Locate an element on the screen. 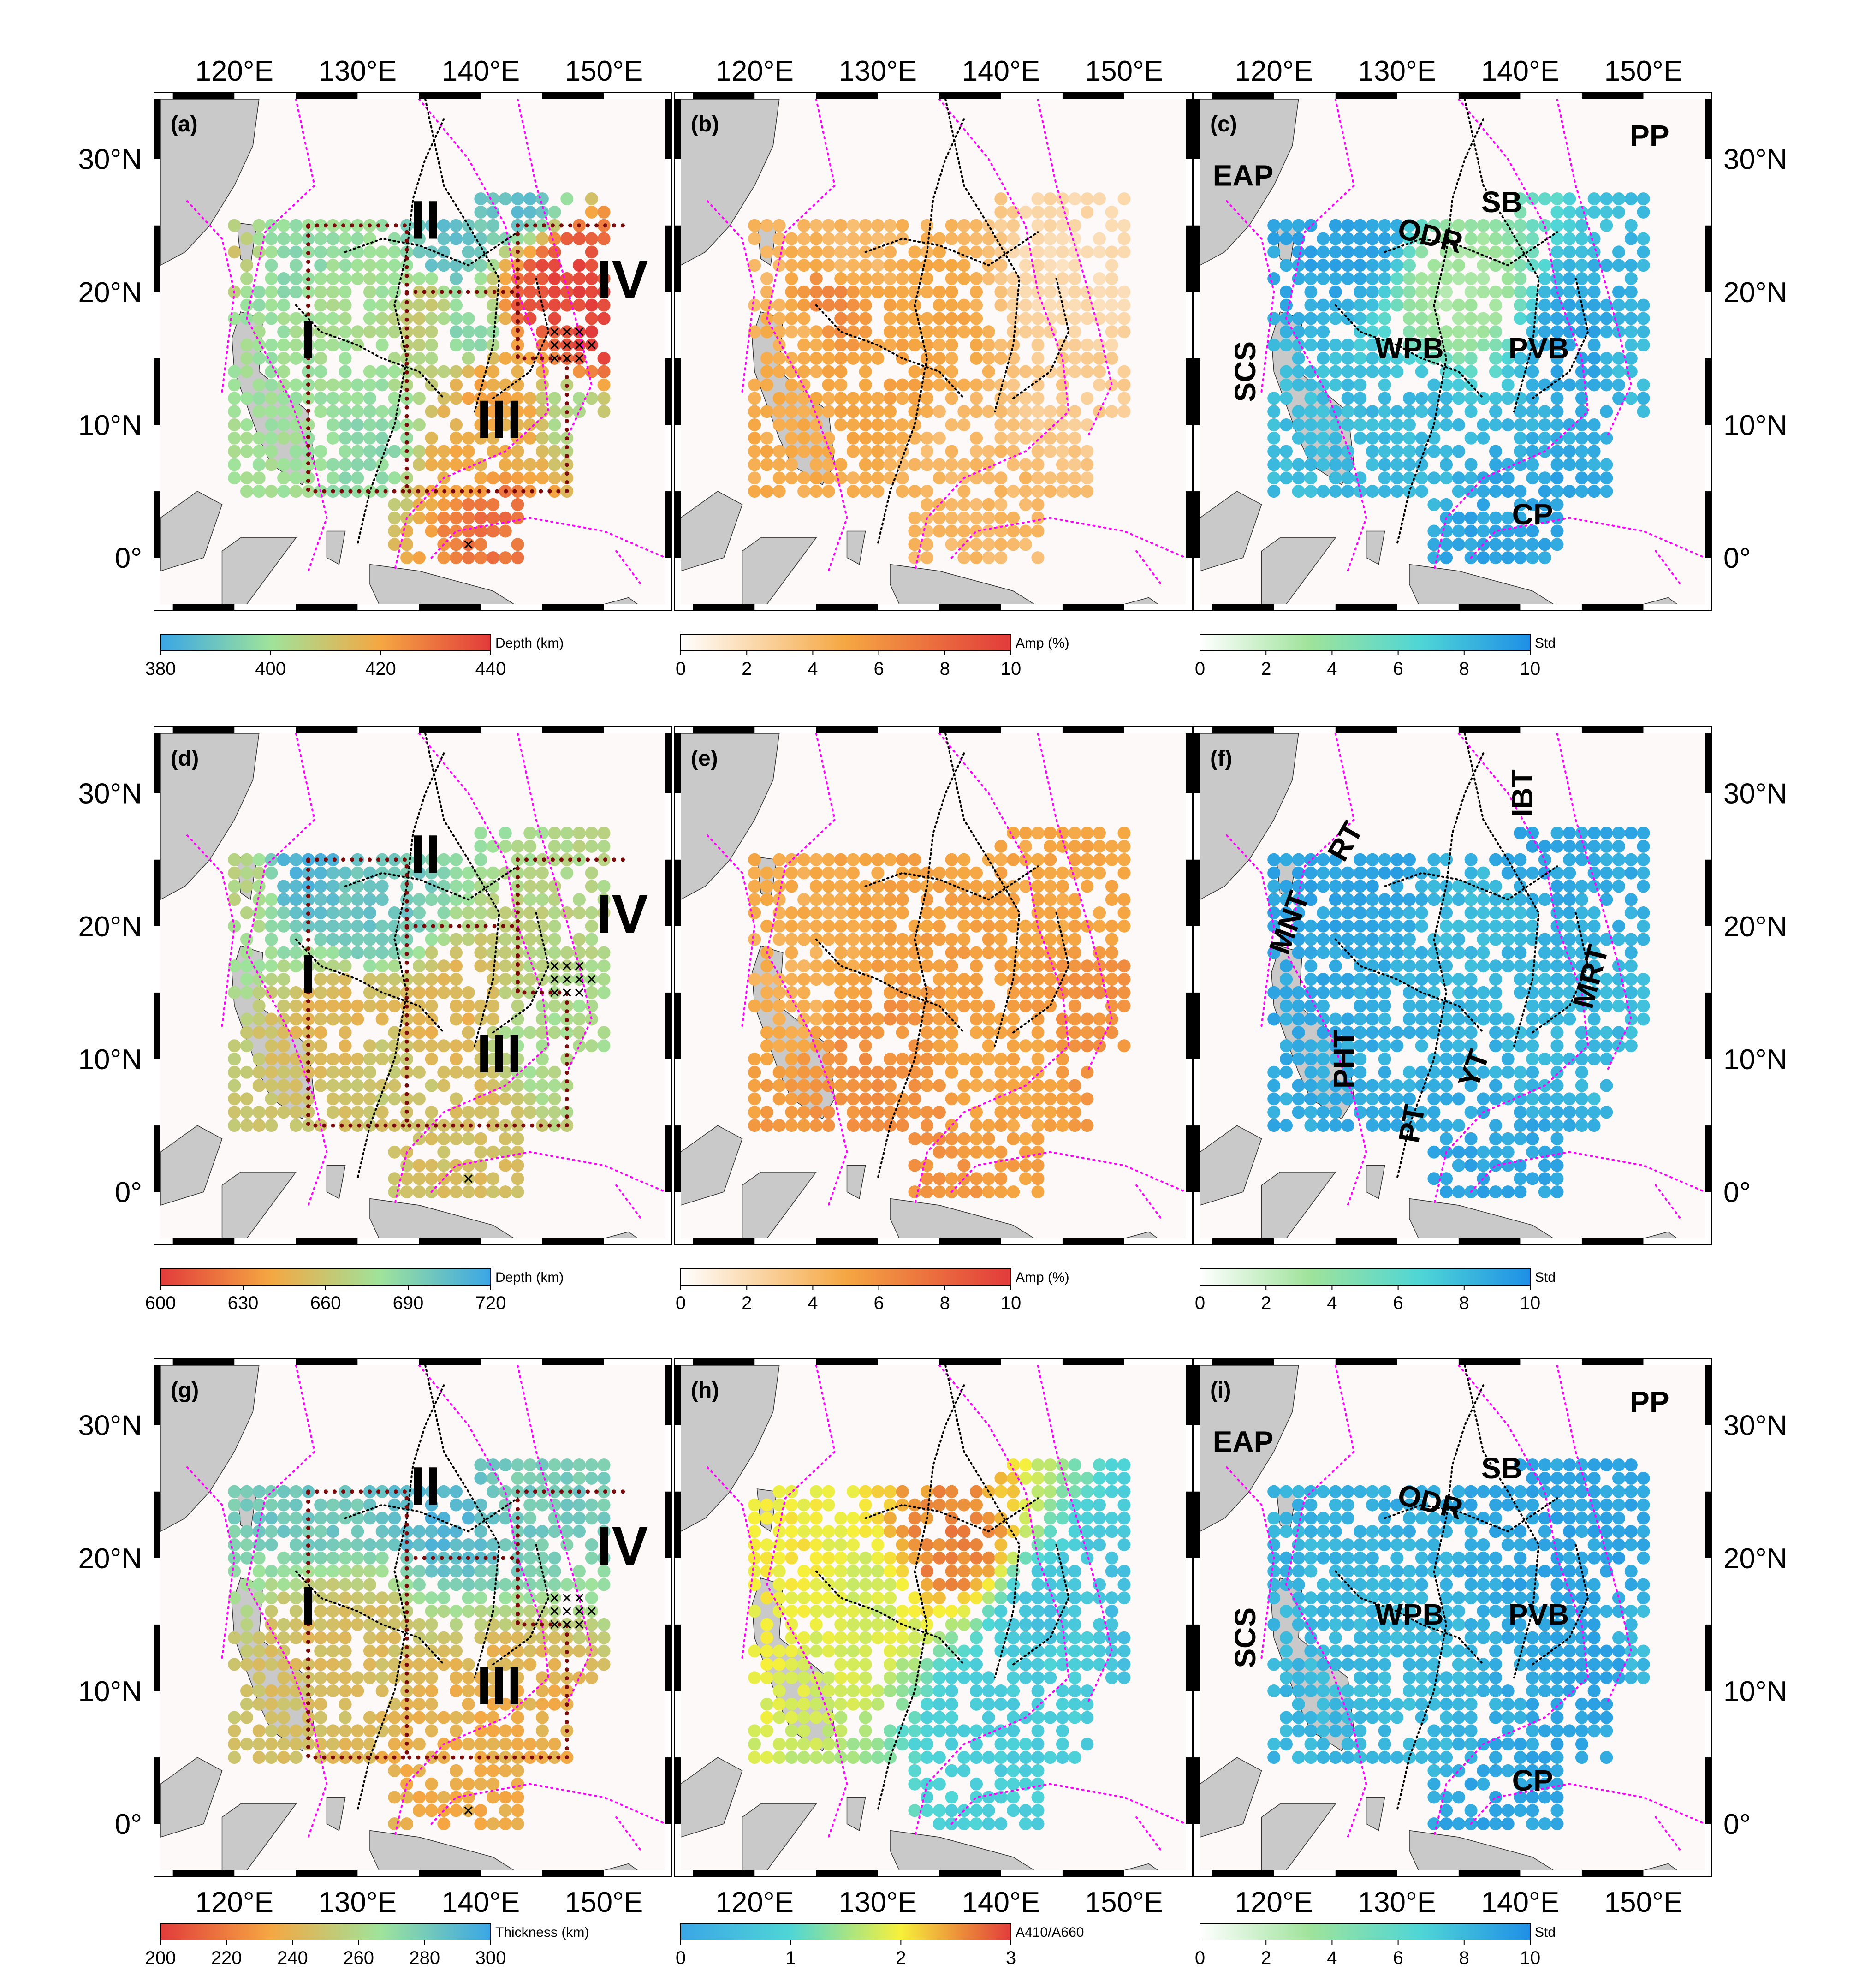 This screenshot has width=1865, height=1988. lat-tick-label: 10°N is located at coordinates (110, 1692).